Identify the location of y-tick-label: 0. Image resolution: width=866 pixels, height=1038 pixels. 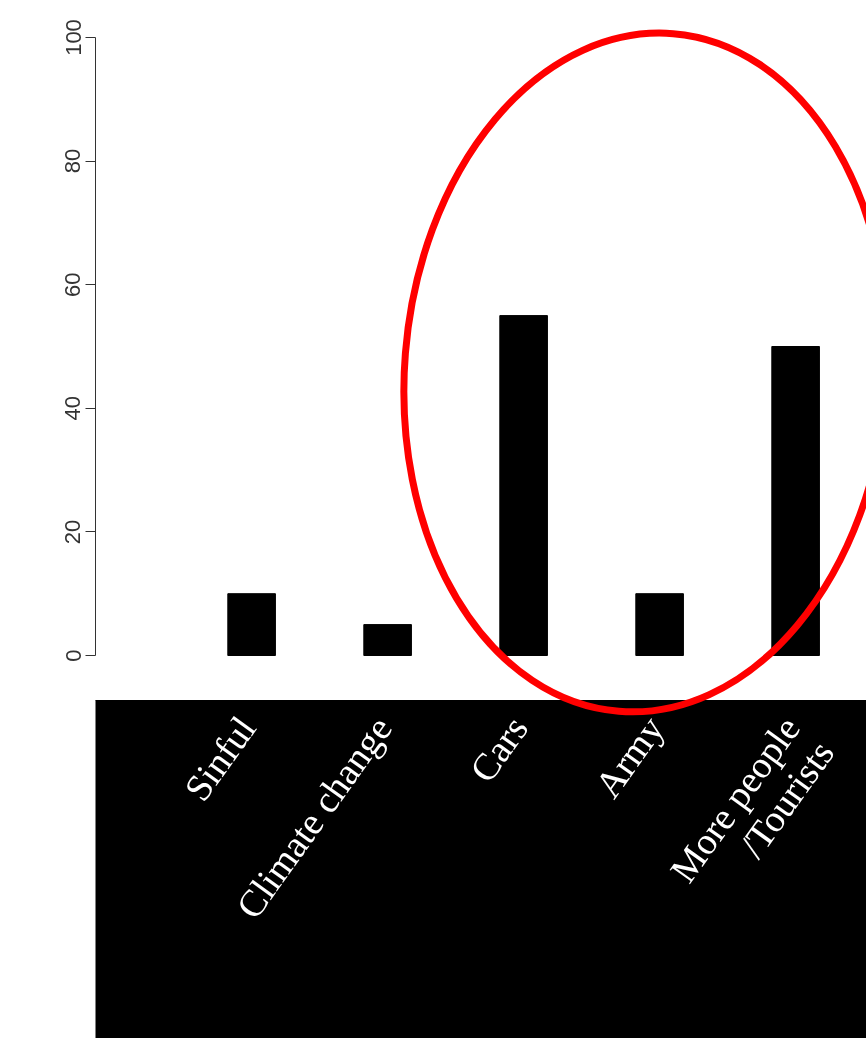
(73, 655).